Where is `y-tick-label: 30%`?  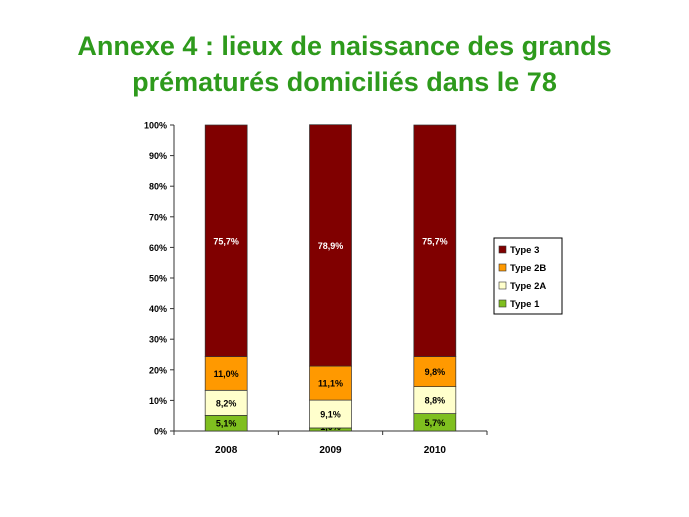
y-tick-label: 30% is located at coordinates (158, 340).